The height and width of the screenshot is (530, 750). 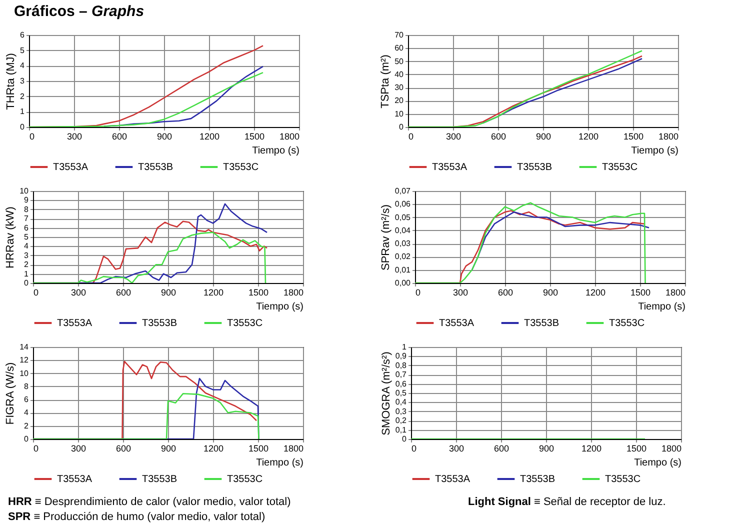 I want to click on y-tick-label: 40, so click(x=399, y=74).